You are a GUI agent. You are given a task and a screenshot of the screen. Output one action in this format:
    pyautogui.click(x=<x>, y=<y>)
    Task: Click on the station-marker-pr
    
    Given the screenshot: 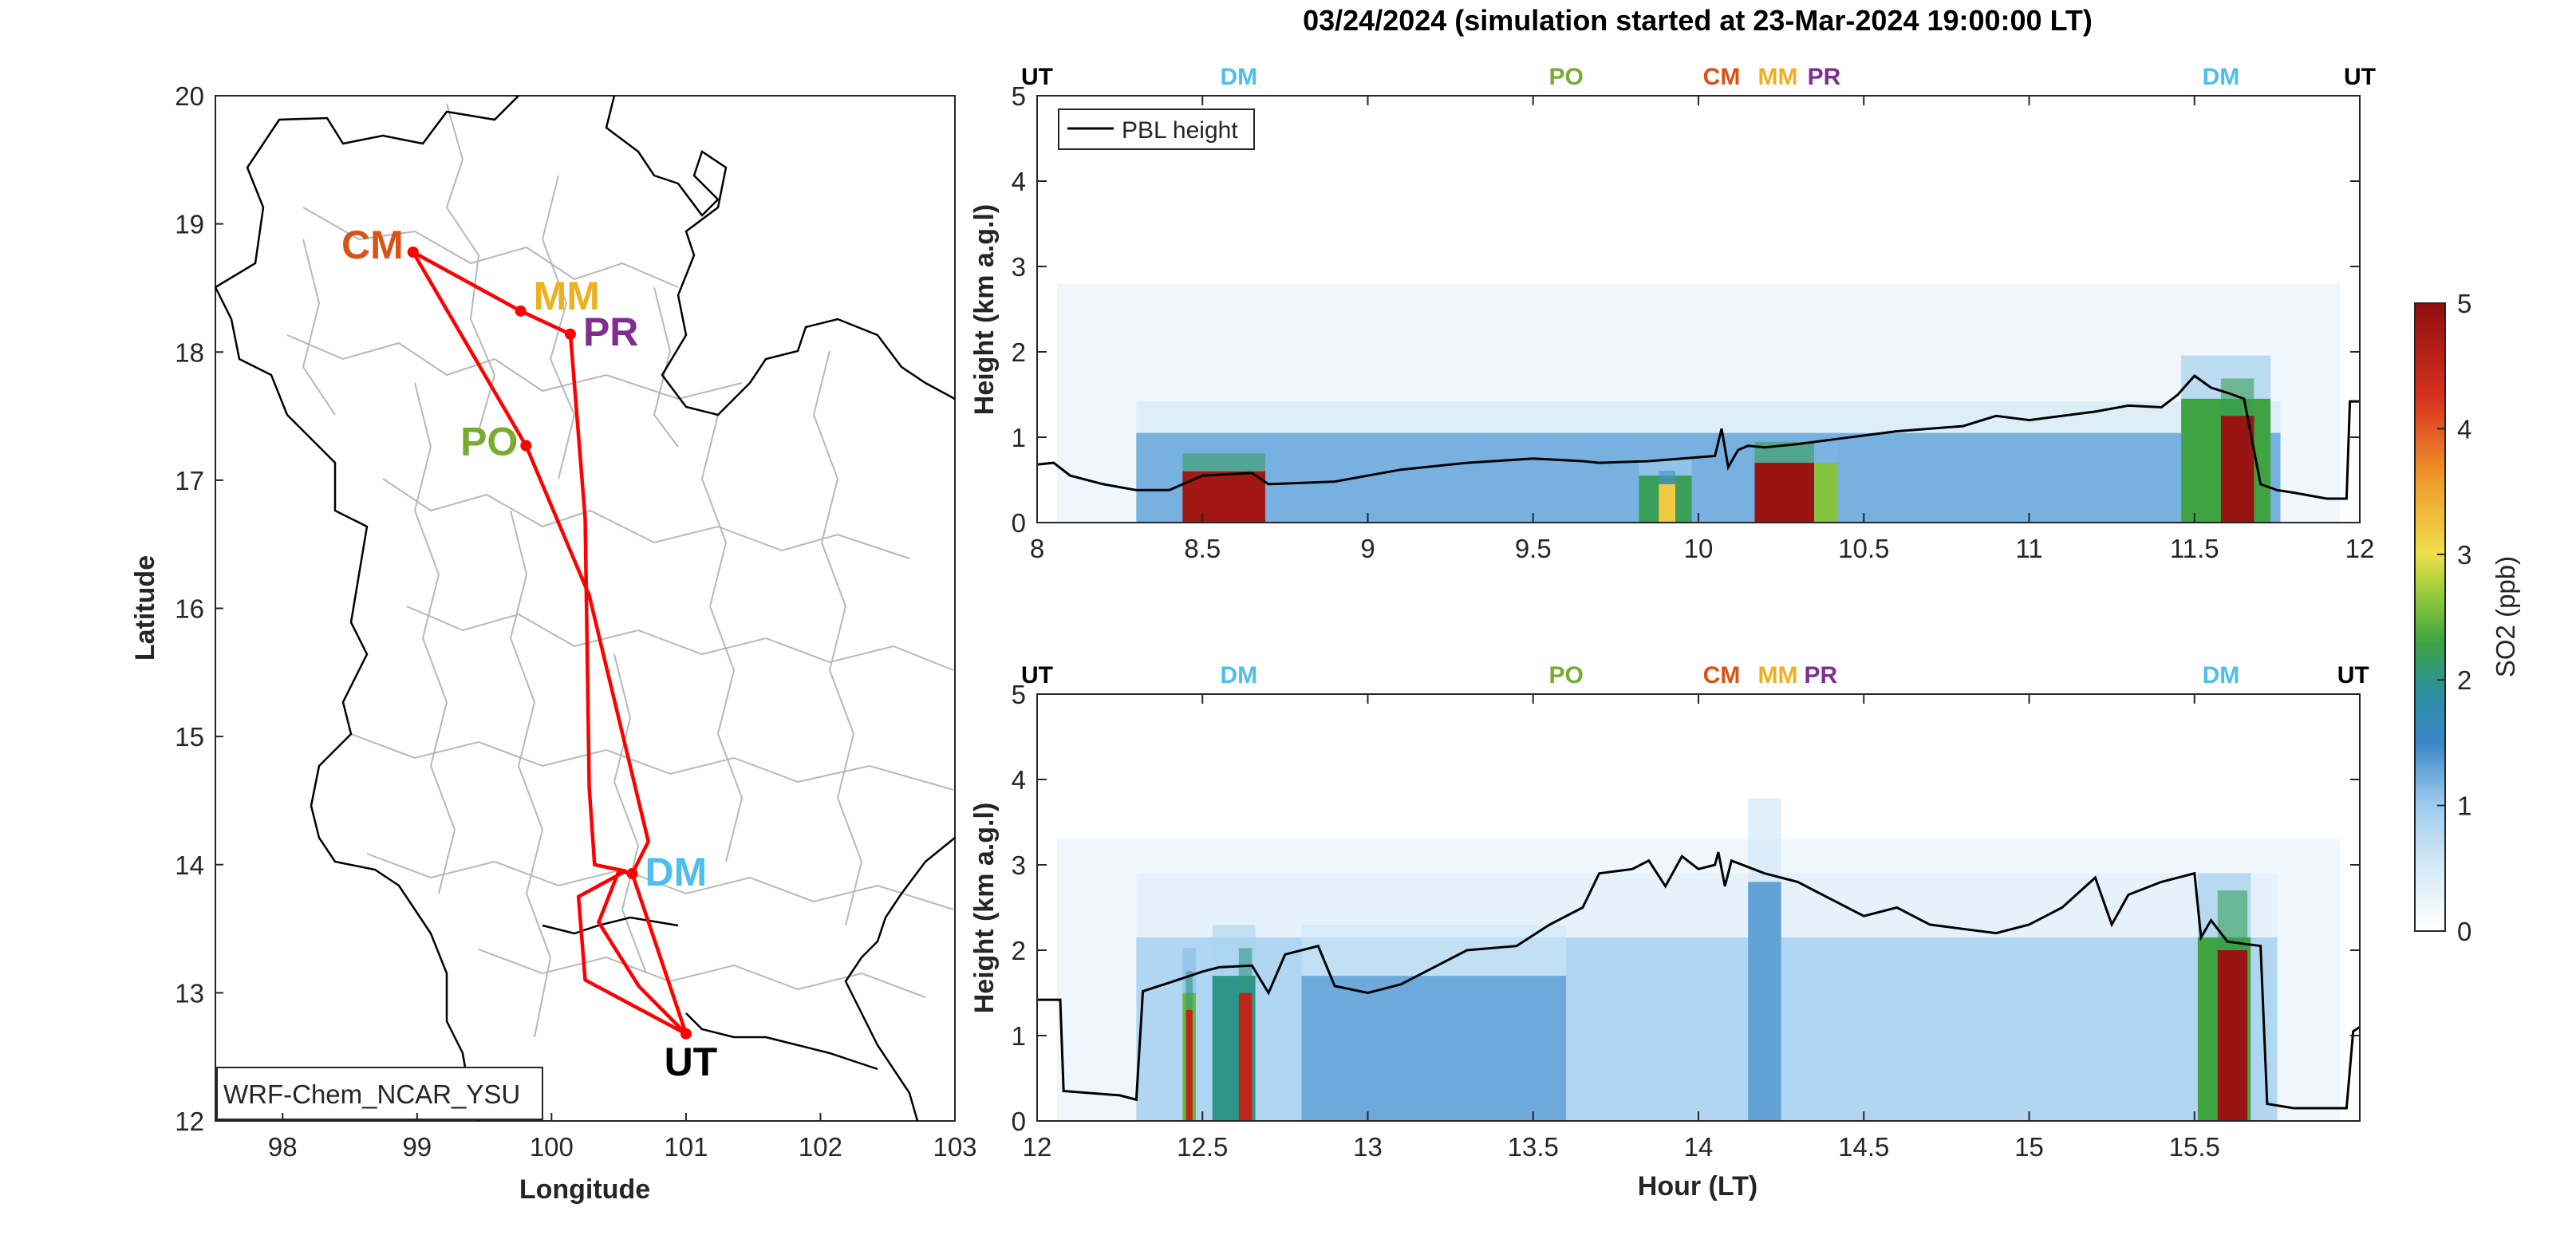 What is the action you would take?
    pyautogui.click(x=570, y=334)
    